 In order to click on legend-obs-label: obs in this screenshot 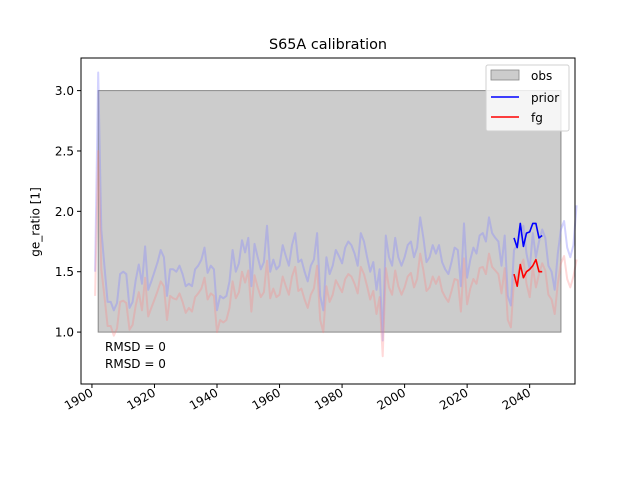, I will do `click(541, 76)`.